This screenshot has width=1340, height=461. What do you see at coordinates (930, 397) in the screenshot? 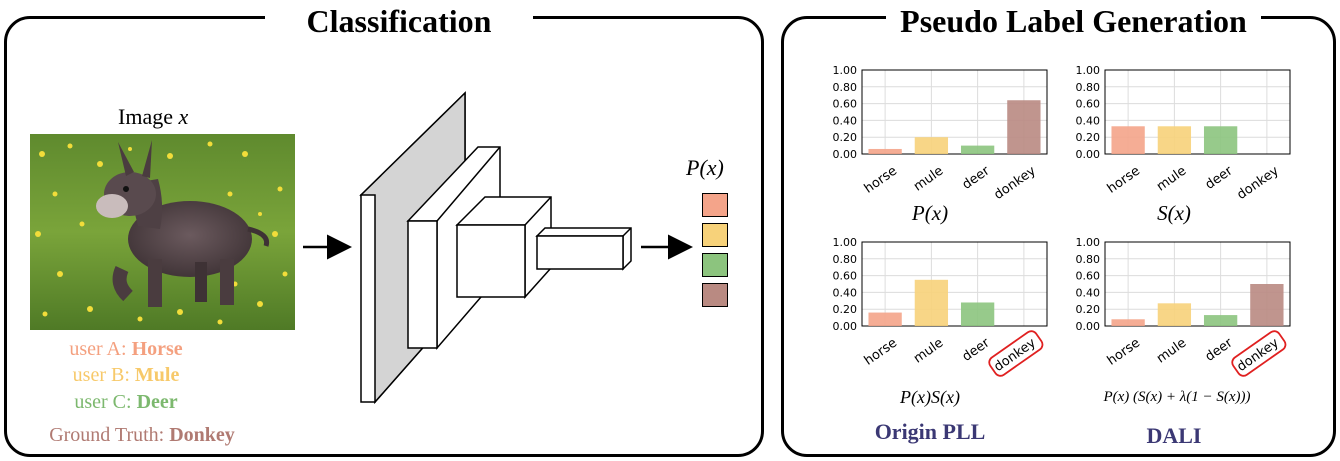
I see `caption-origin-pll: P(x)S(x)` at bounding box center [930, 397].